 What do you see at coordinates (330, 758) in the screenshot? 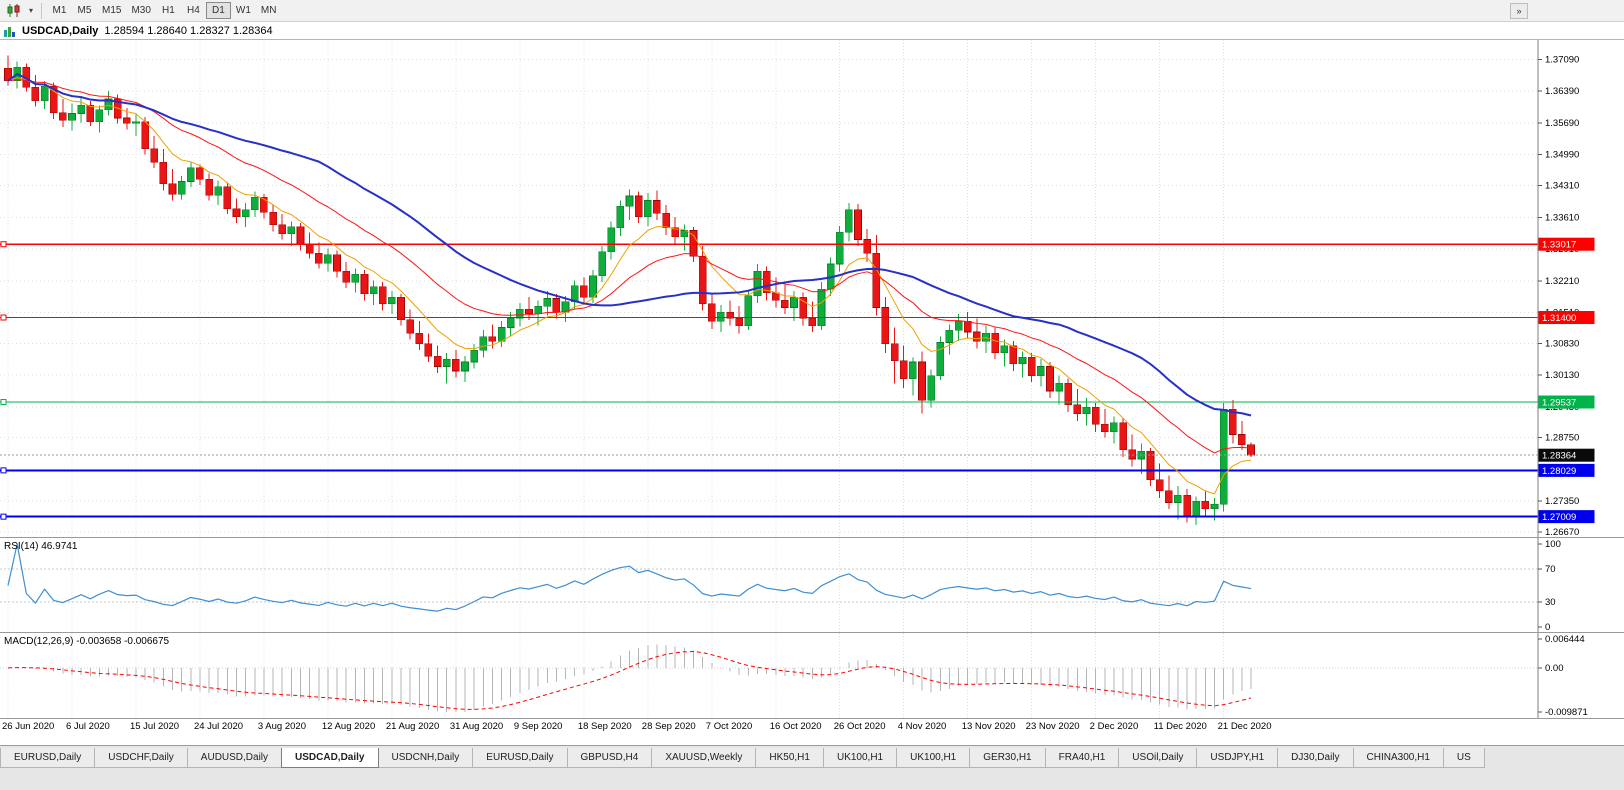
I see `chart-tab-usdcad-daily: USDCAD,Daily` at bounding box center [330, 758].